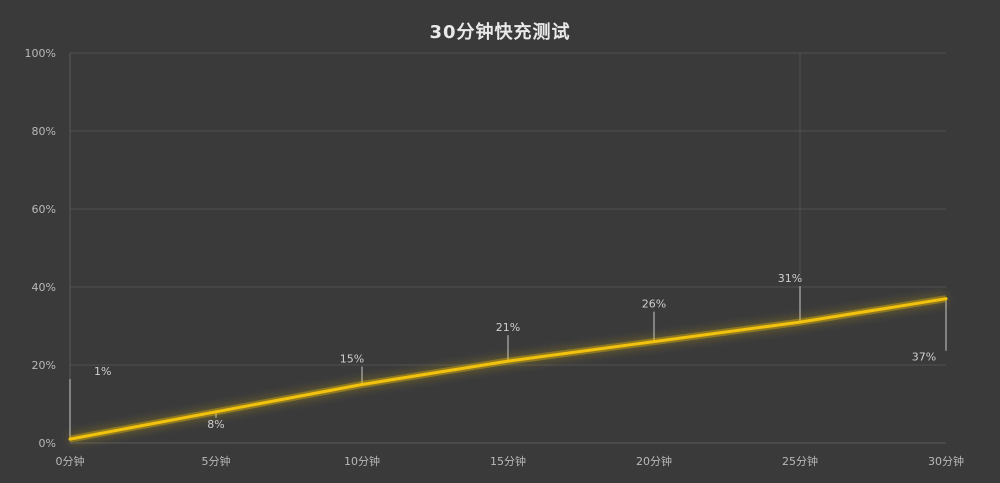 This screenshot has height=483, width=1000. I want to click on y-tick-label: 0%, so click(47, 443).